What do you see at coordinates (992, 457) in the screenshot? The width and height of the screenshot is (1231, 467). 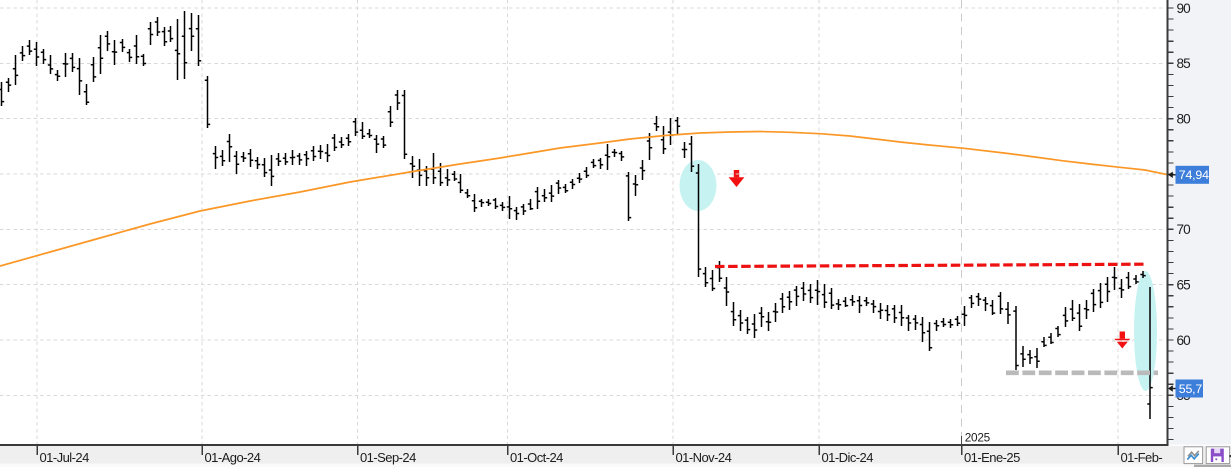 I see `svg-text: 01-Ene-25` at bounding box center [992, 457].